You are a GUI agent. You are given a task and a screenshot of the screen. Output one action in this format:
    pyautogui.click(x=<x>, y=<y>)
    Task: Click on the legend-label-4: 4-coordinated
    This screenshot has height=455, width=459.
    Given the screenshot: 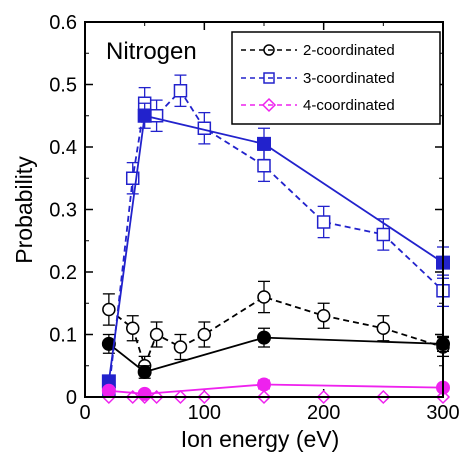 What is the action you would take?
    pyautogui.click(x=349, y=105)
    